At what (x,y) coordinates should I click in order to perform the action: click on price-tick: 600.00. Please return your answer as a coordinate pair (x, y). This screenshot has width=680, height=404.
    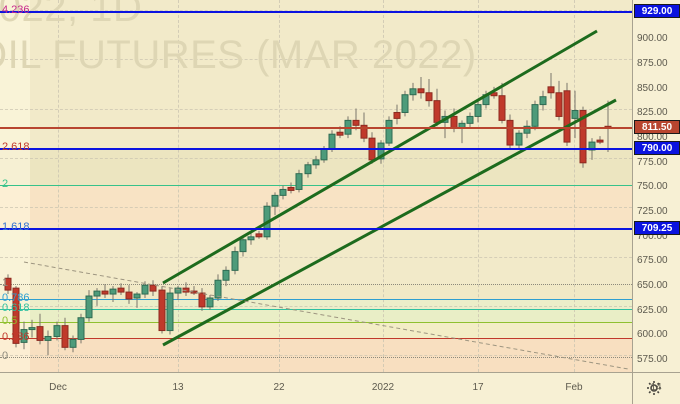
    Looking at the image, I should click on (652, 335).